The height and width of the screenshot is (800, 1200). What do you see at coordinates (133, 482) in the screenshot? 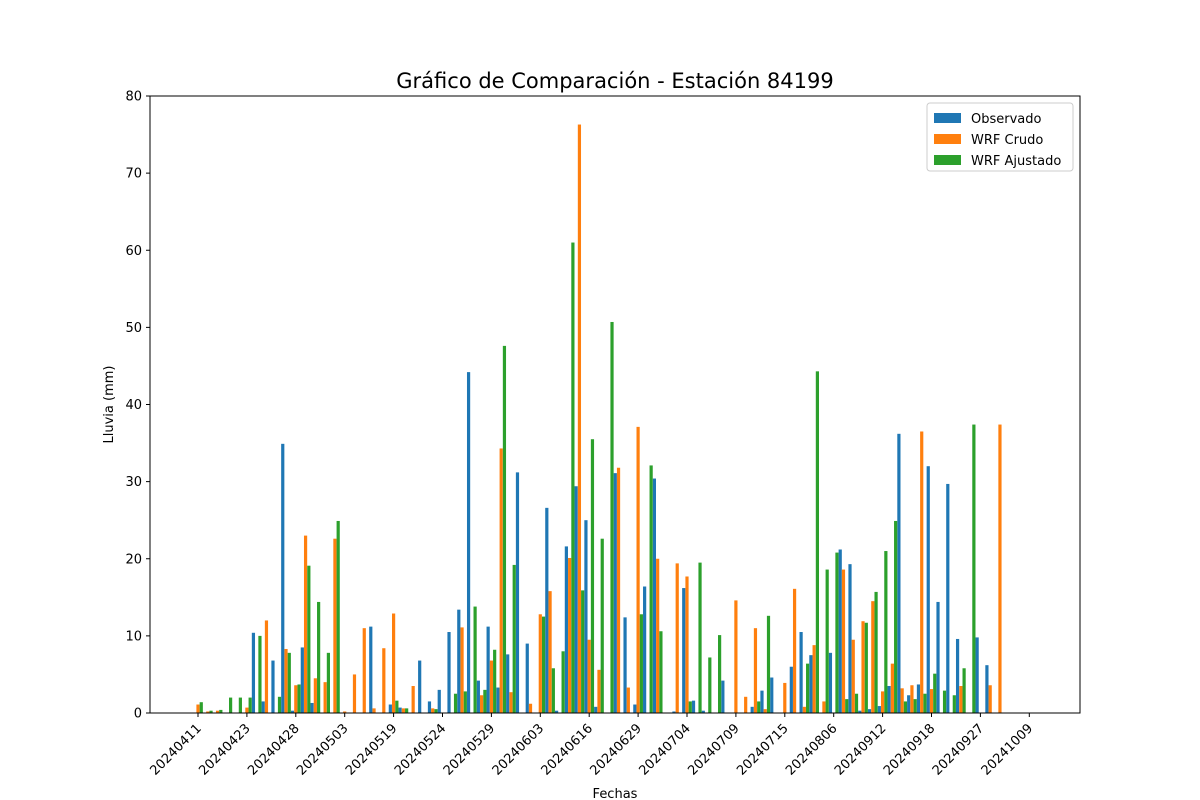
I see `y-tick-label: 30` at bounding box center [133, 482].